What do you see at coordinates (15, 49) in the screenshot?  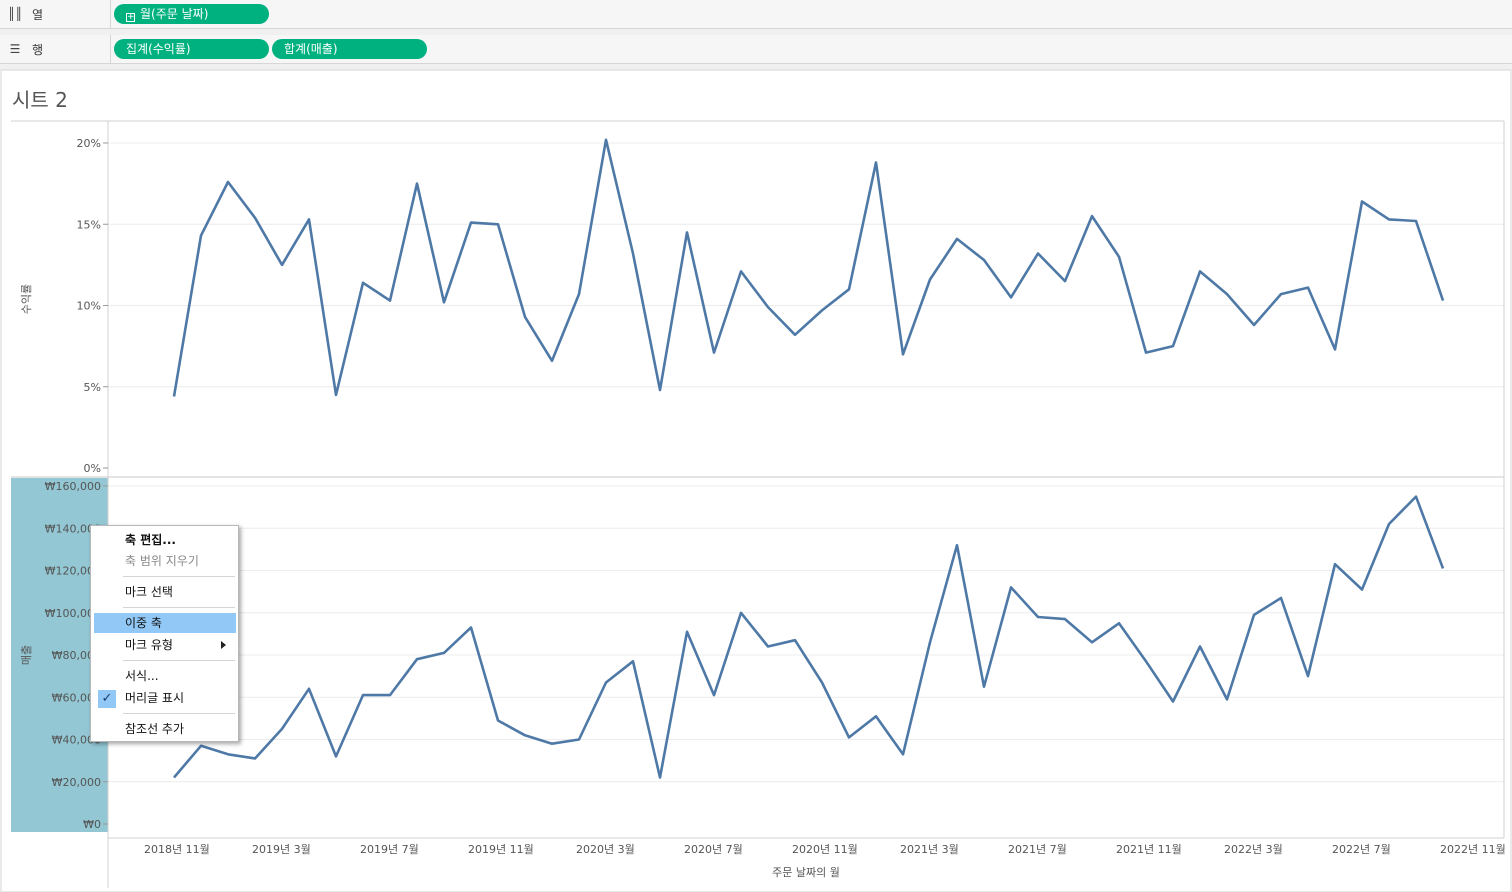 I see `rows-shelf-icon: ☰` at bounding box center [15, 49].